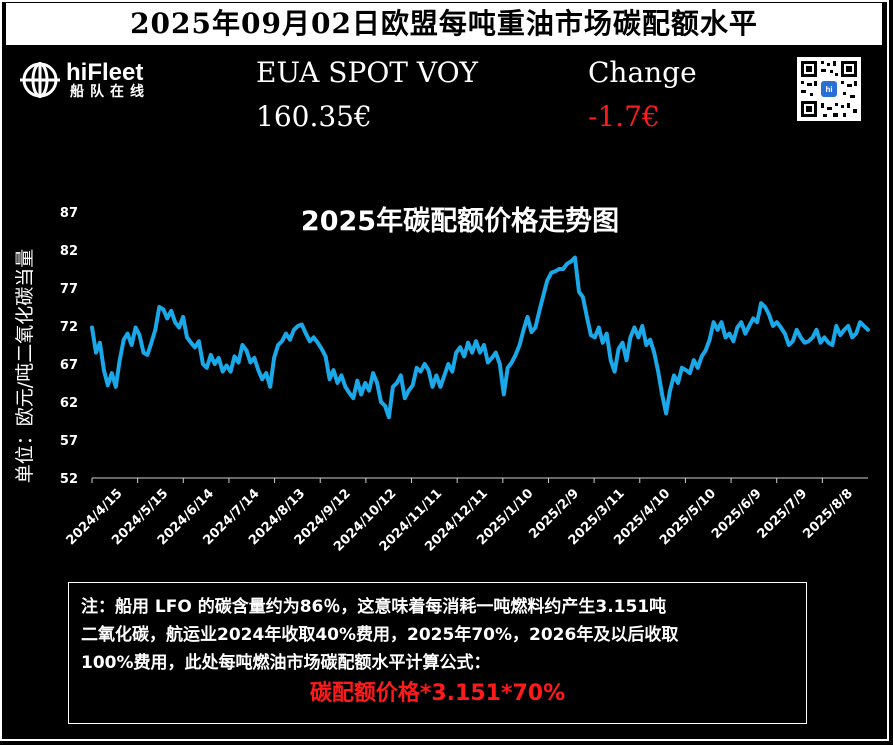  I want to click on hifleet-logo: hiFleet 船队在线, so click(98, 80).